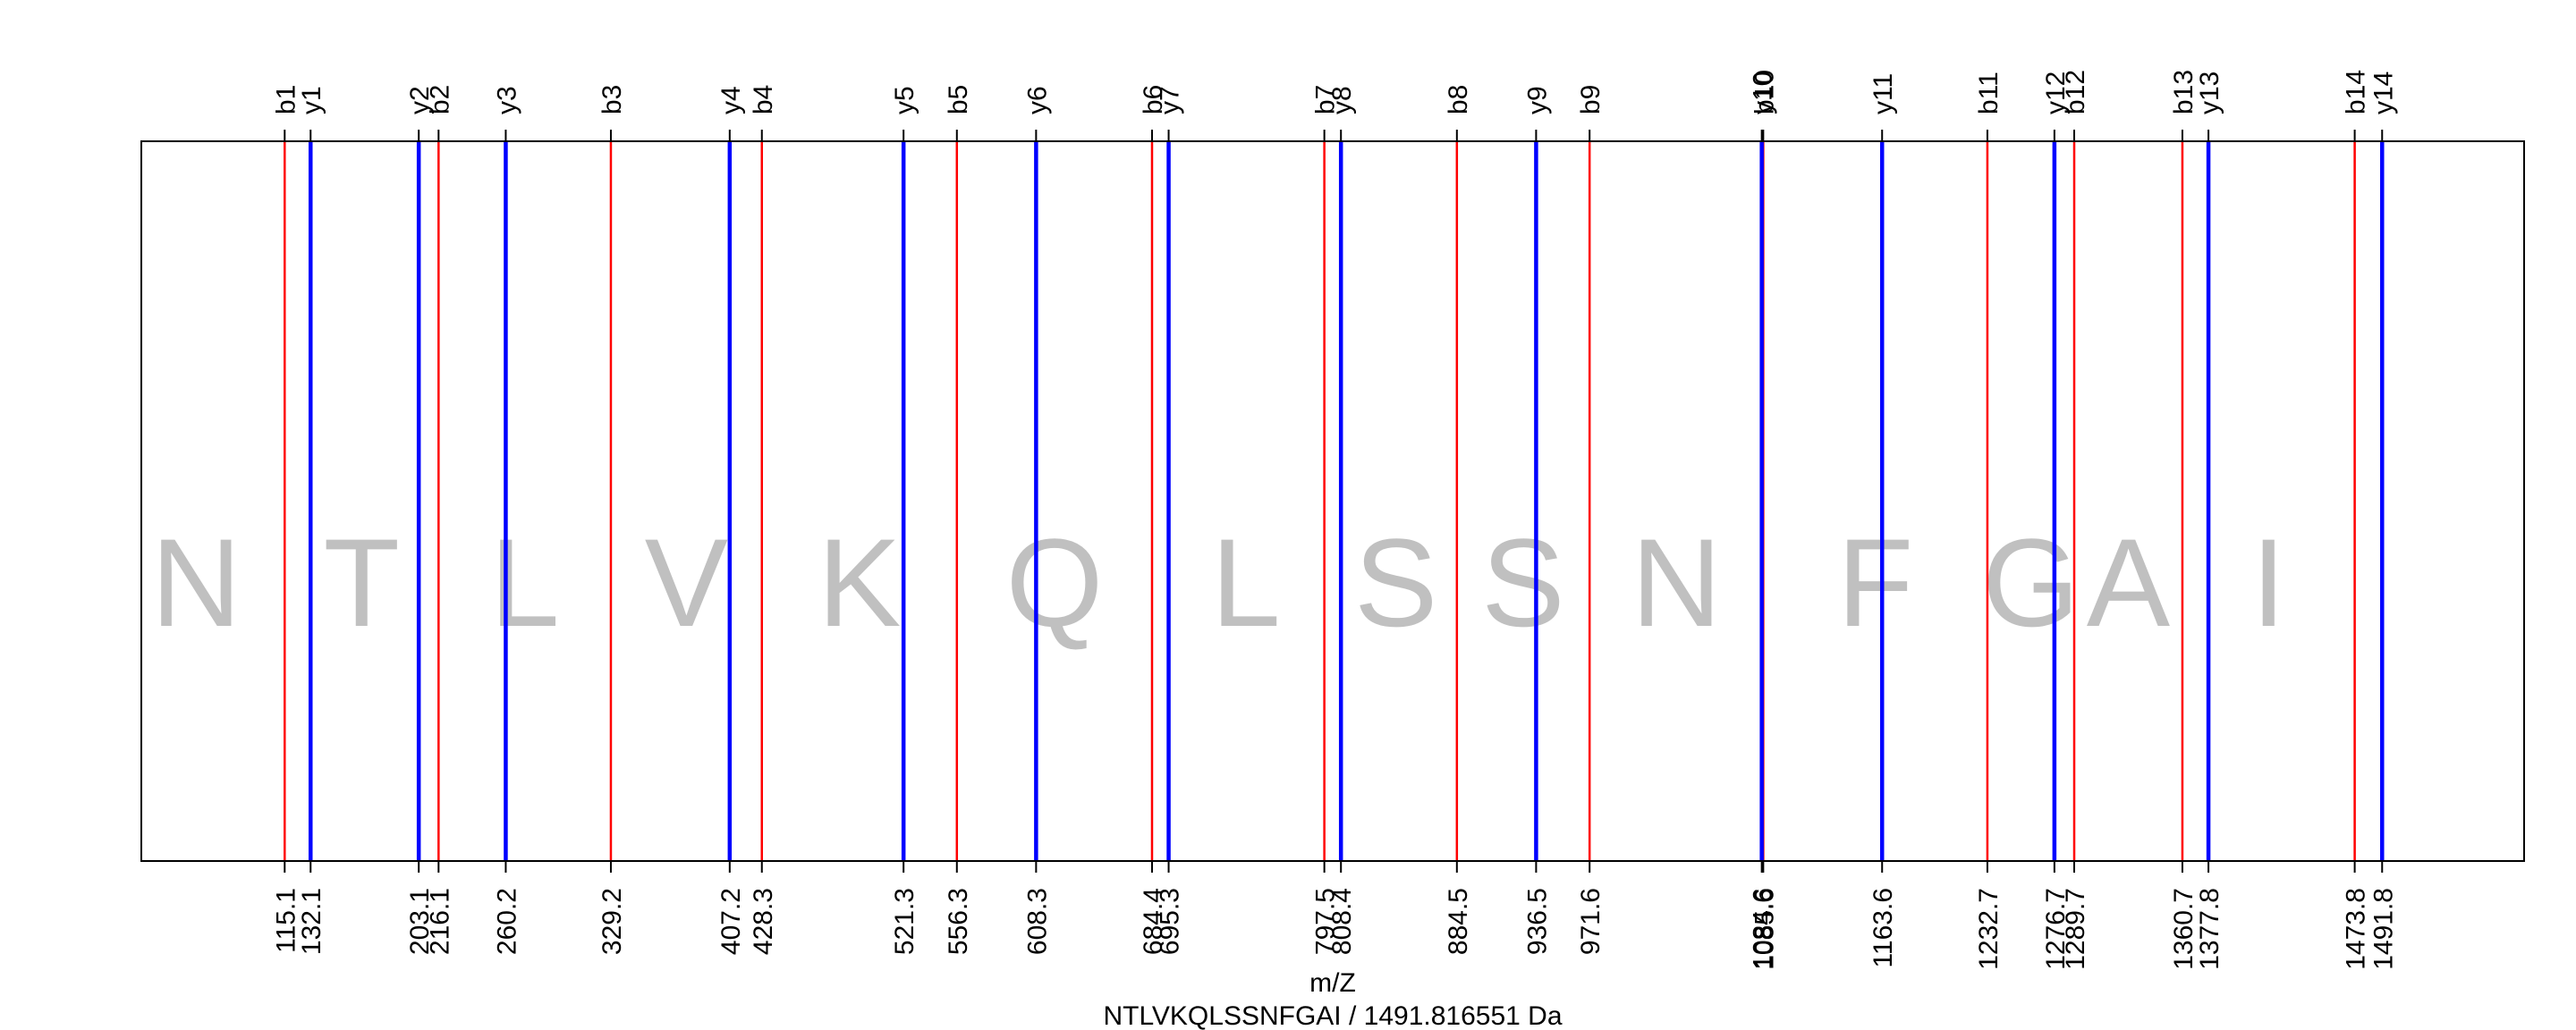 The height and width of the screenshot is (1030, 2576). Describe the element at coordinates (439, 921) in the screenshot. I see `b-ion-mz-label: 216.1` at that location.